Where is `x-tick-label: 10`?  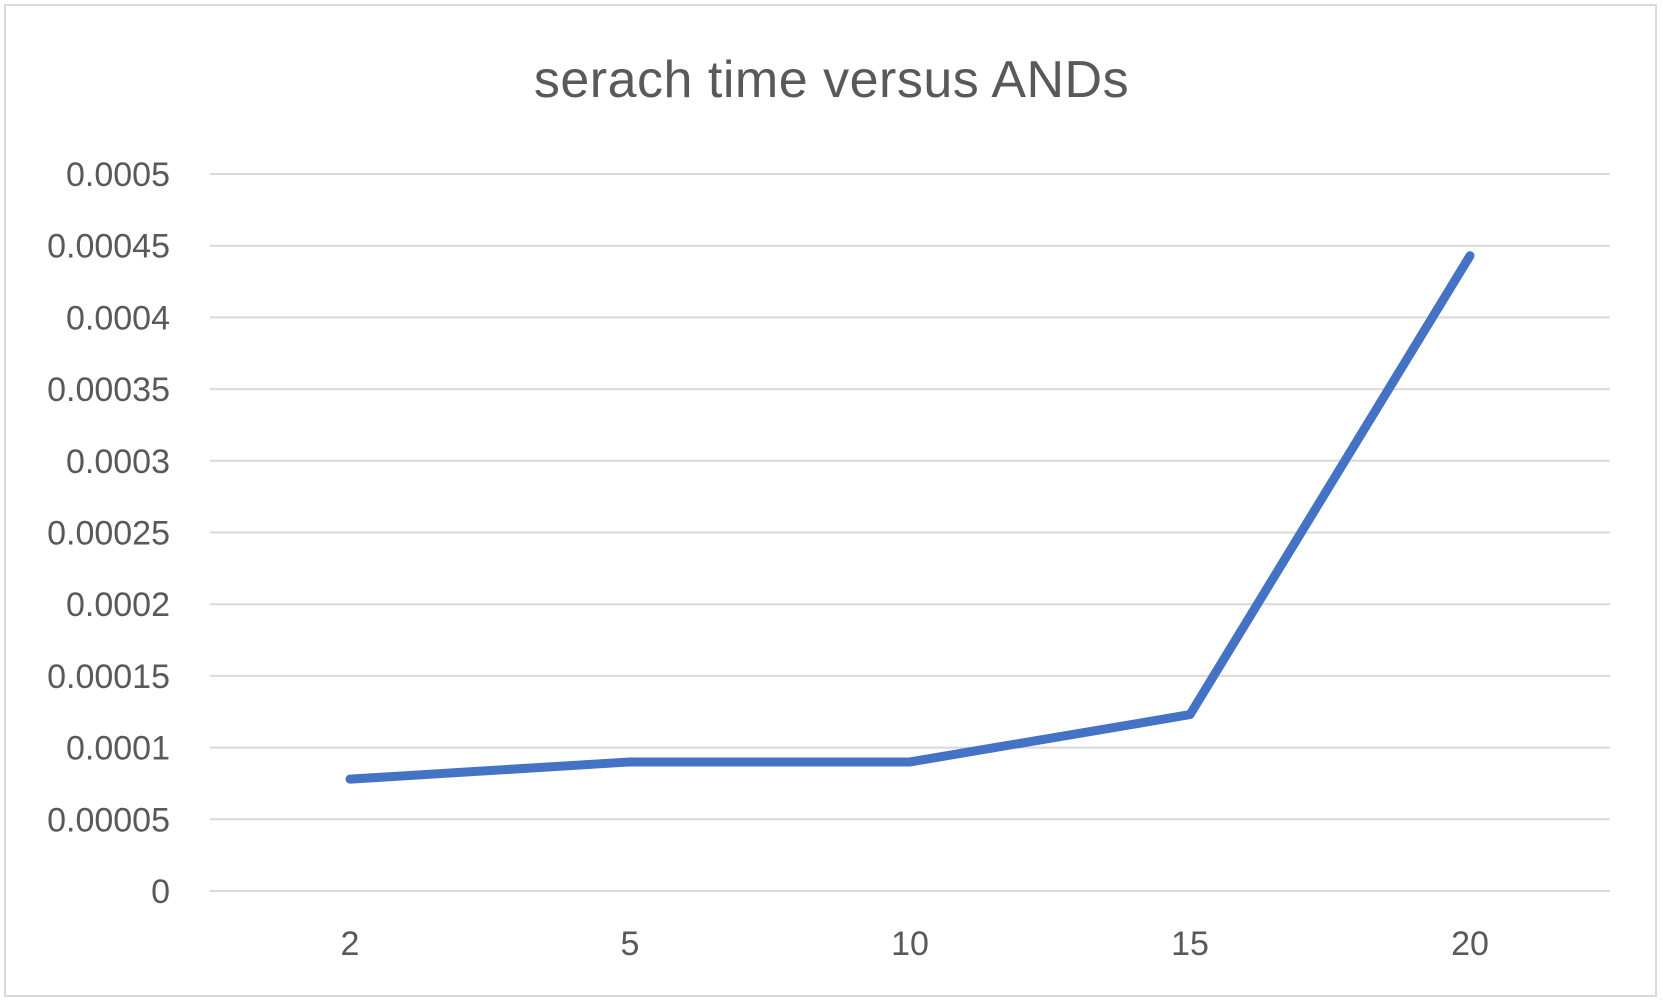
x-tick-label: 10 is located at coordinates (910, 944).